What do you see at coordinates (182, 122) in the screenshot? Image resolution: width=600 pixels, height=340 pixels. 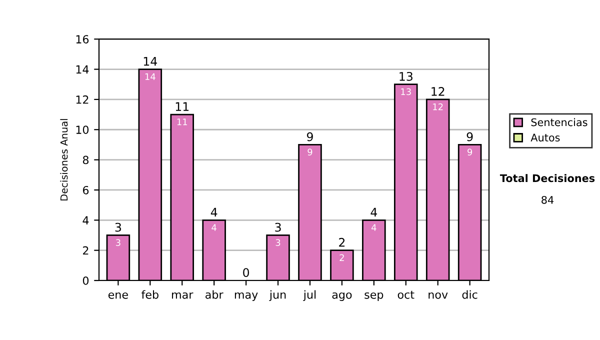 I see `data-label: 11` at bounding box center [182, 122].